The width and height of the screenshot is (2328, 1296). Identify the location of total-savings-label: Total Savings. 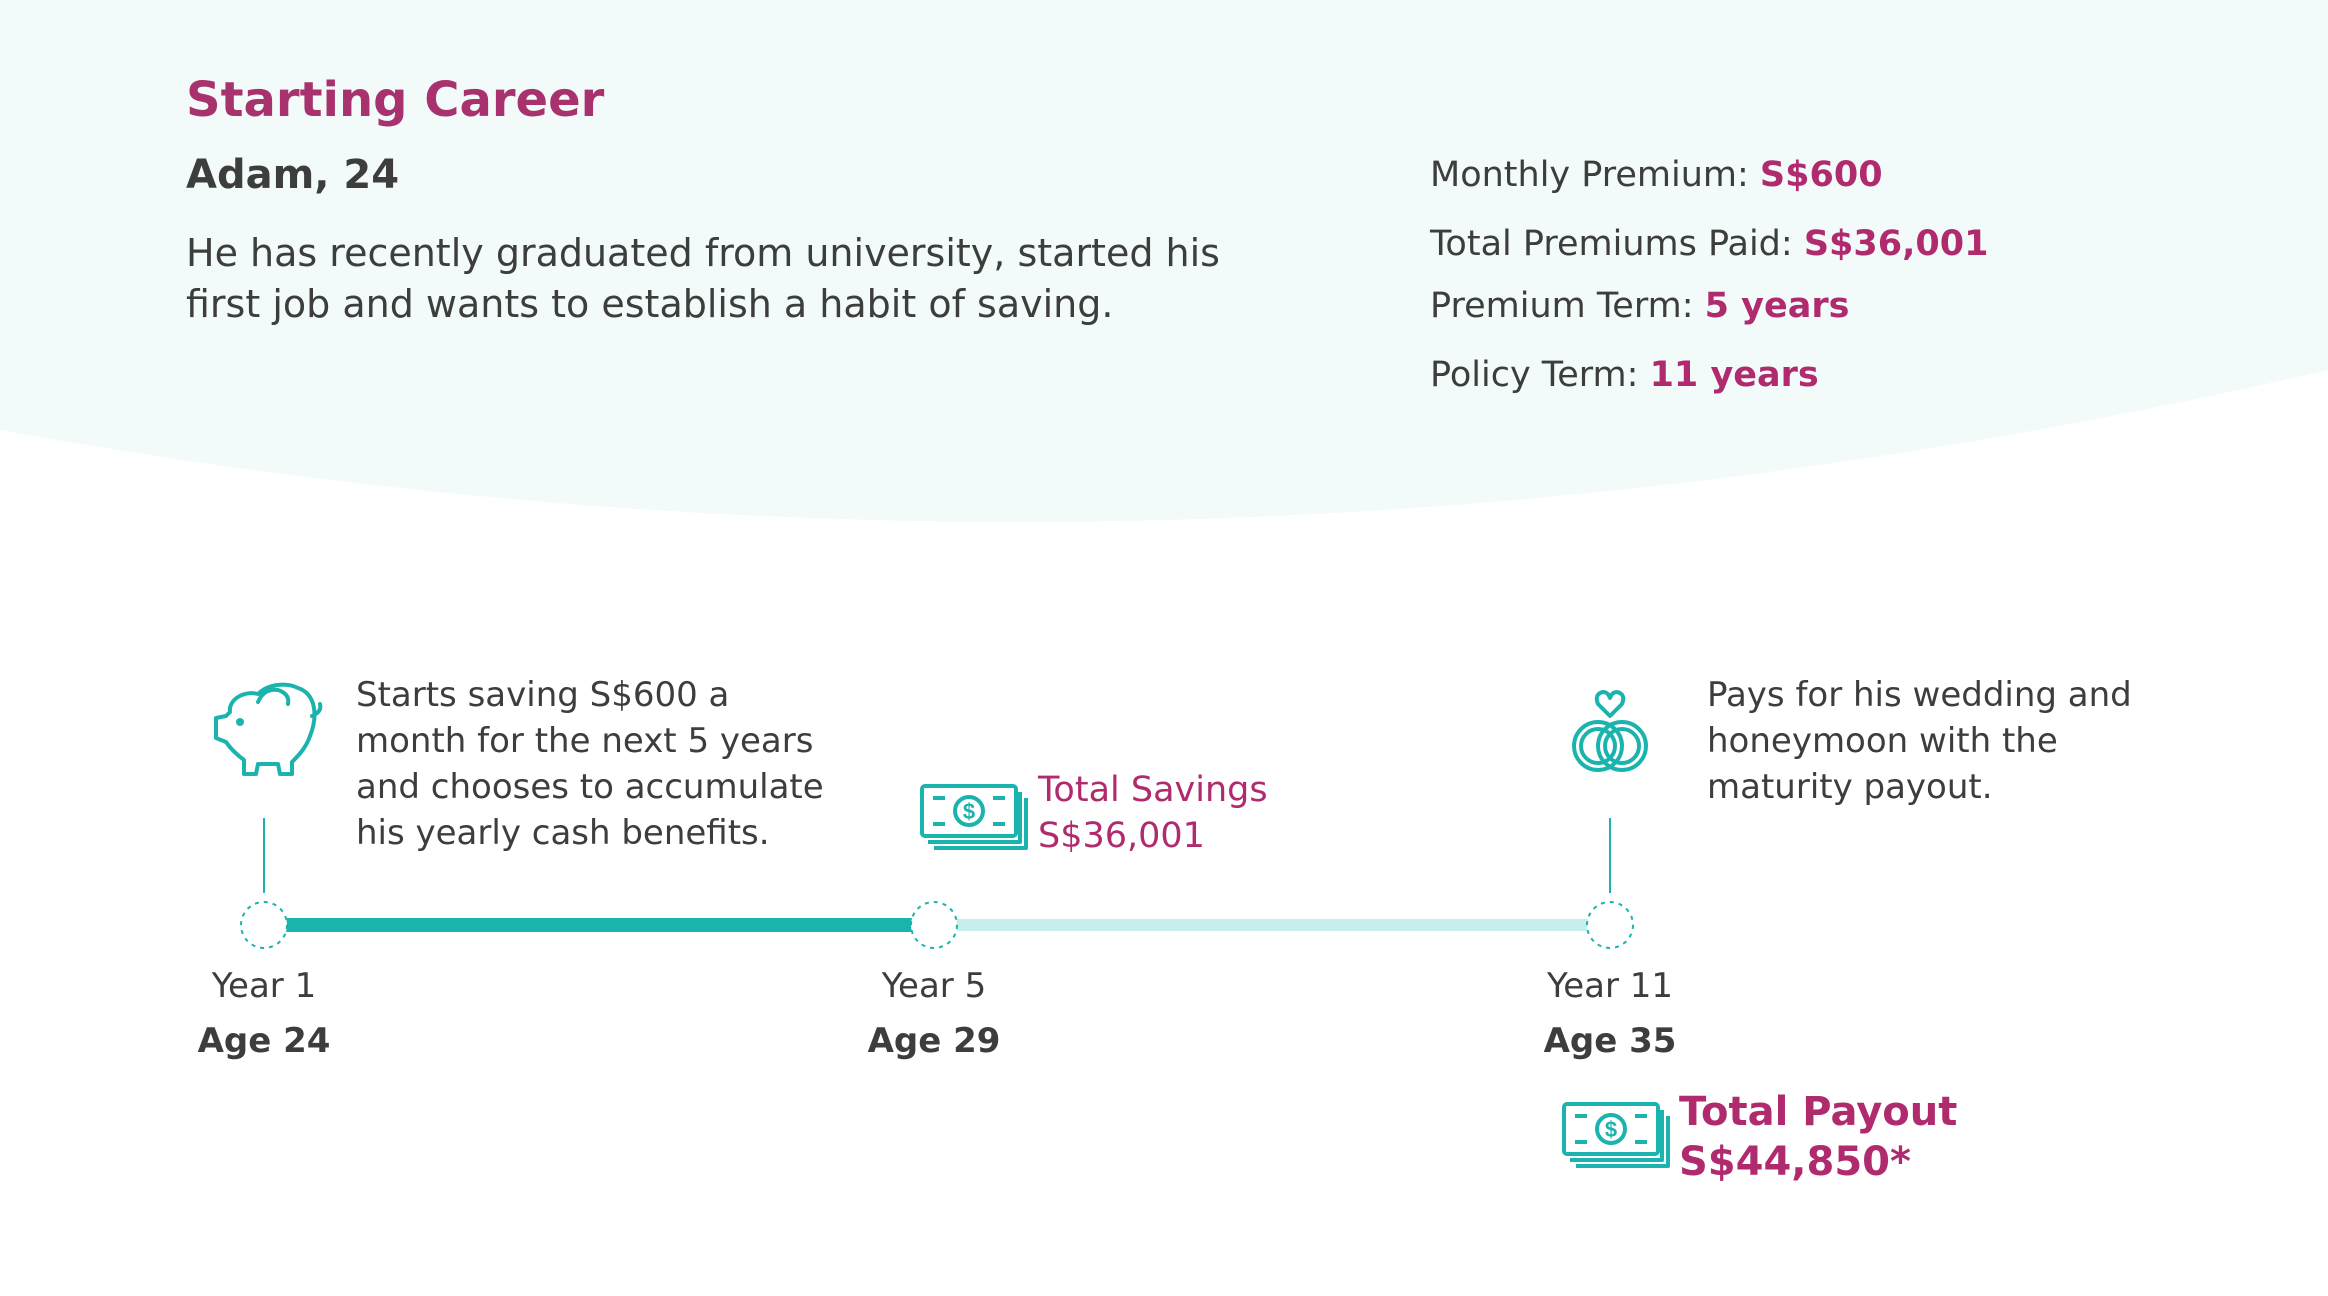
(1153, 790).